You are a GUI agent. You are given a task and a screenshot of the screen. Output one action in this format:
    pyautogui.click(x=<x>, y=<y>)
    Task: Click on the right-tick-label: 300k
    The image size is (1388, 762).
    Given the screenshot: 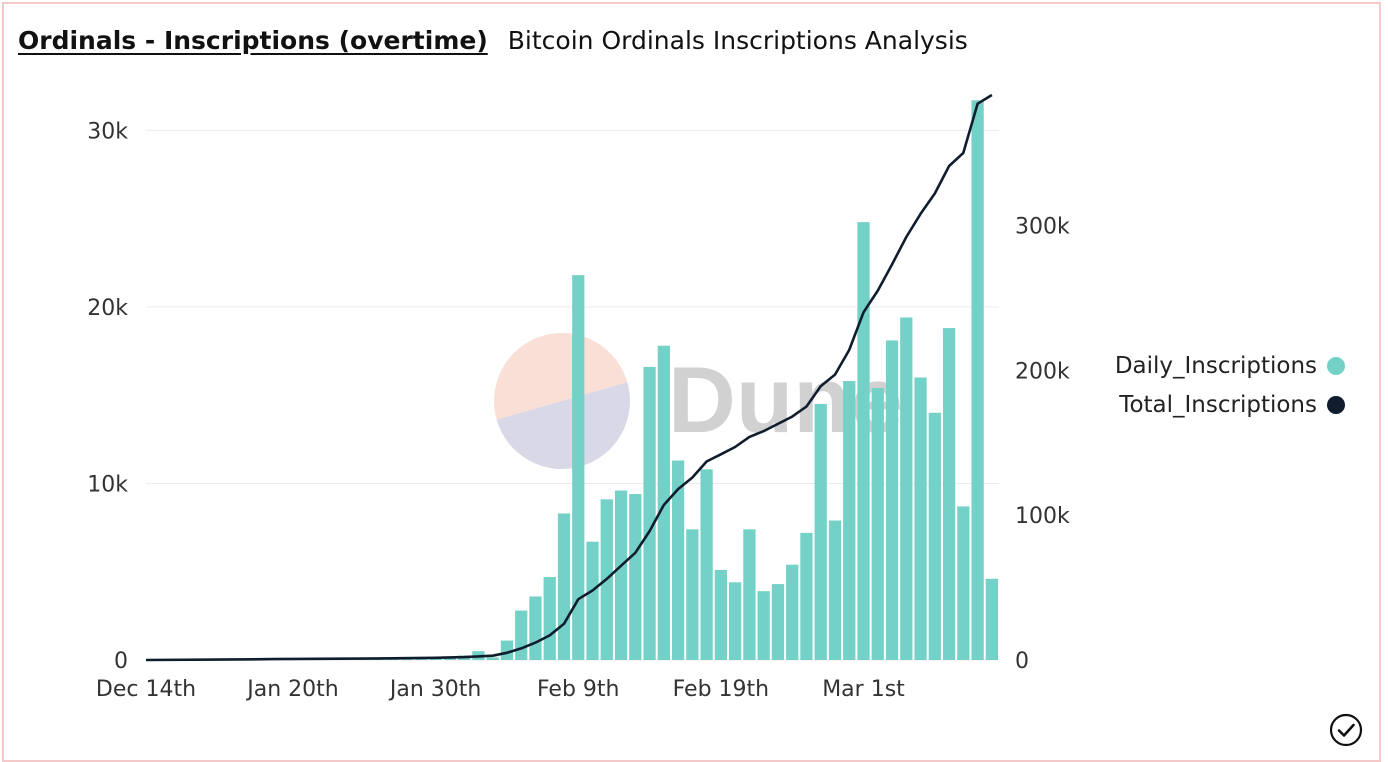 What is the action you would take?
    pyautogui.click(x=1042, y=226)
    